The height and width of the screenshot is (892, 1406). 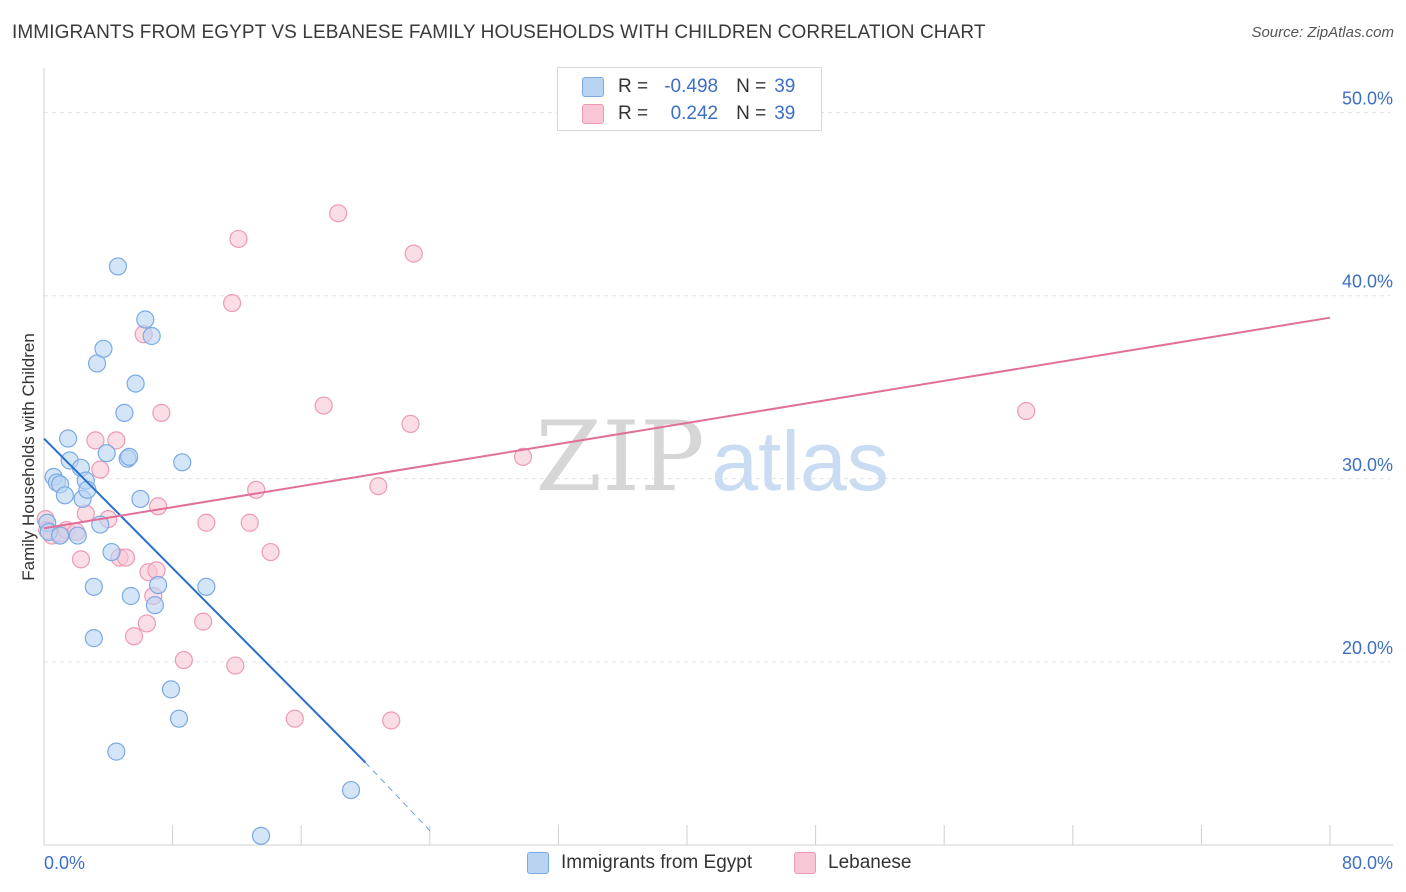 What do you see at coordinates (689, 99) in the screenshot?
I see `correlation-legend: R = -0.498 N = 39 R = 0.242 N = 39` at bounding box center [689, 99].